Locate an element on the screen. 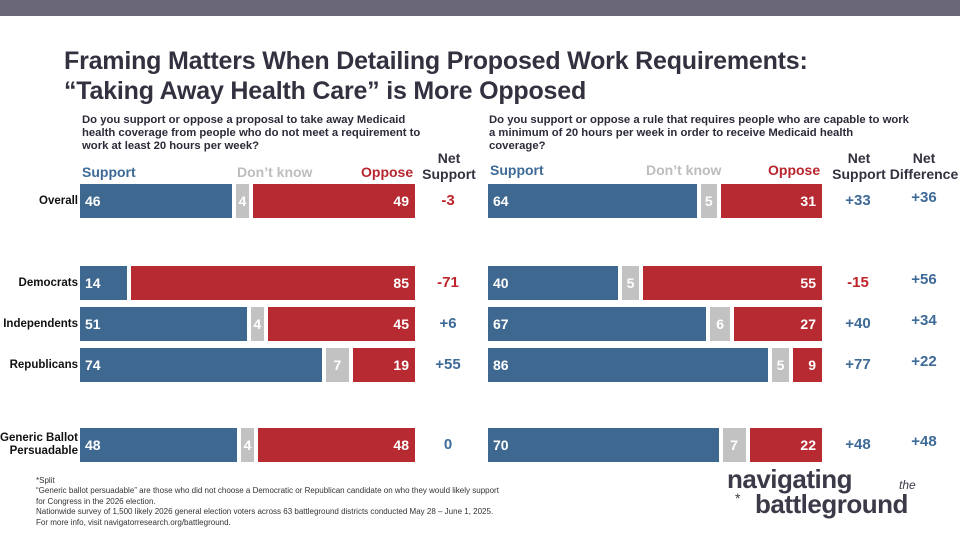  right-oppose-bar: 55 is located at coordinates (732, 283).